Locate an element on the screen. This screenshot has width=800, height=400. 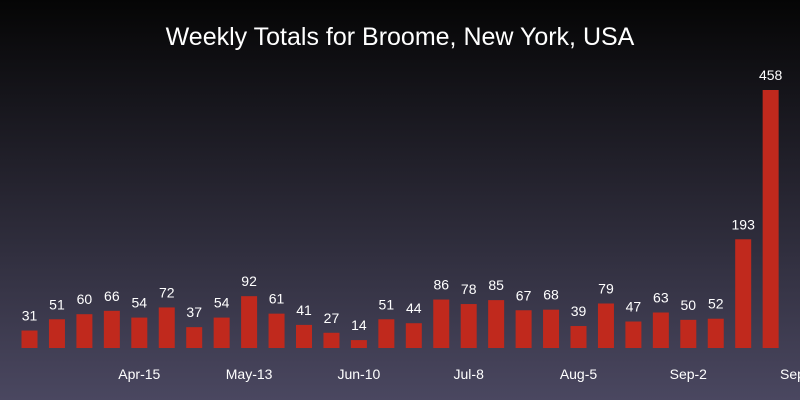
x-tick-label: Jul-8 is located at coordinates (469, 374).